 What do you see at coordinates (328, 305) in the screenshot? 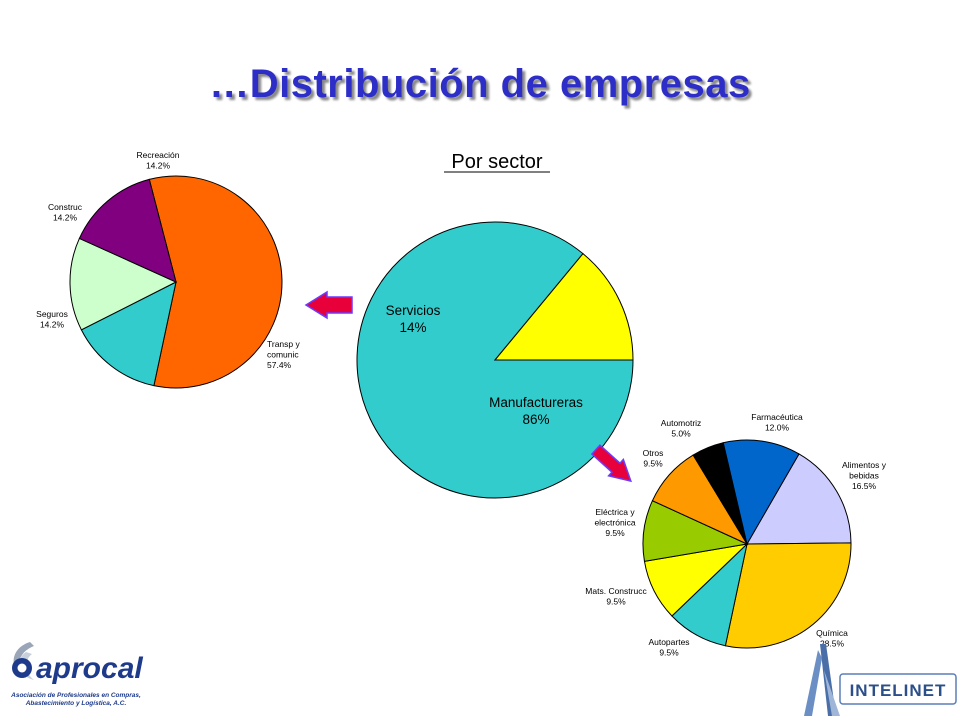
I see `arrow-left-icon` at bounding box center [328, 305].